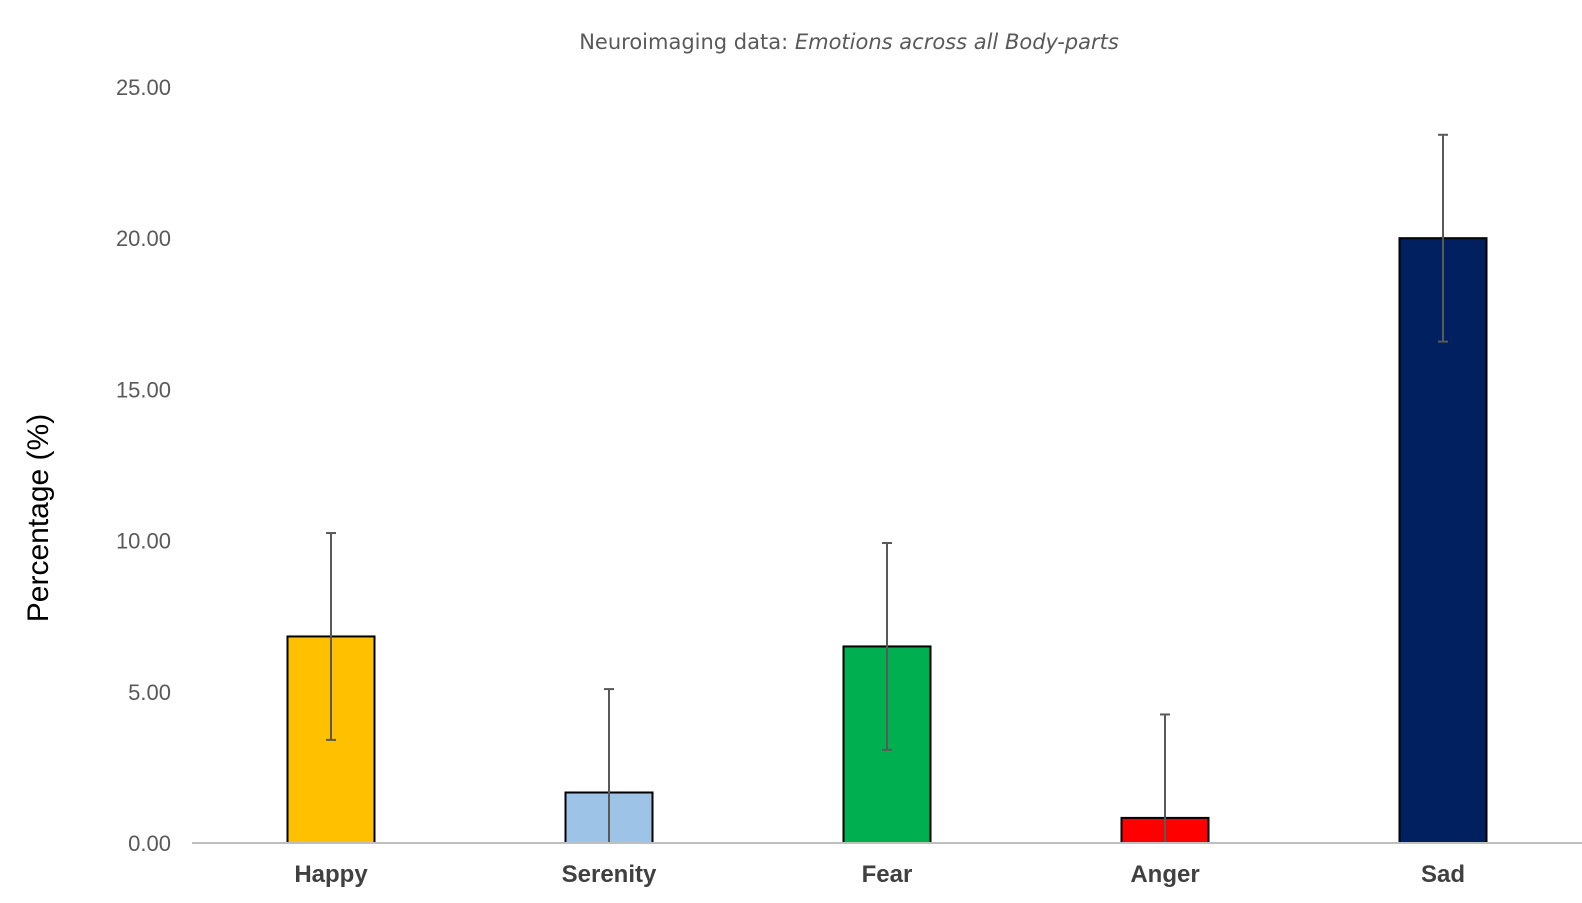  What do you see at coordinates (1165, 778) in the screenshot?
I see `error-bar-anger` at bounding box center [1165, 778].